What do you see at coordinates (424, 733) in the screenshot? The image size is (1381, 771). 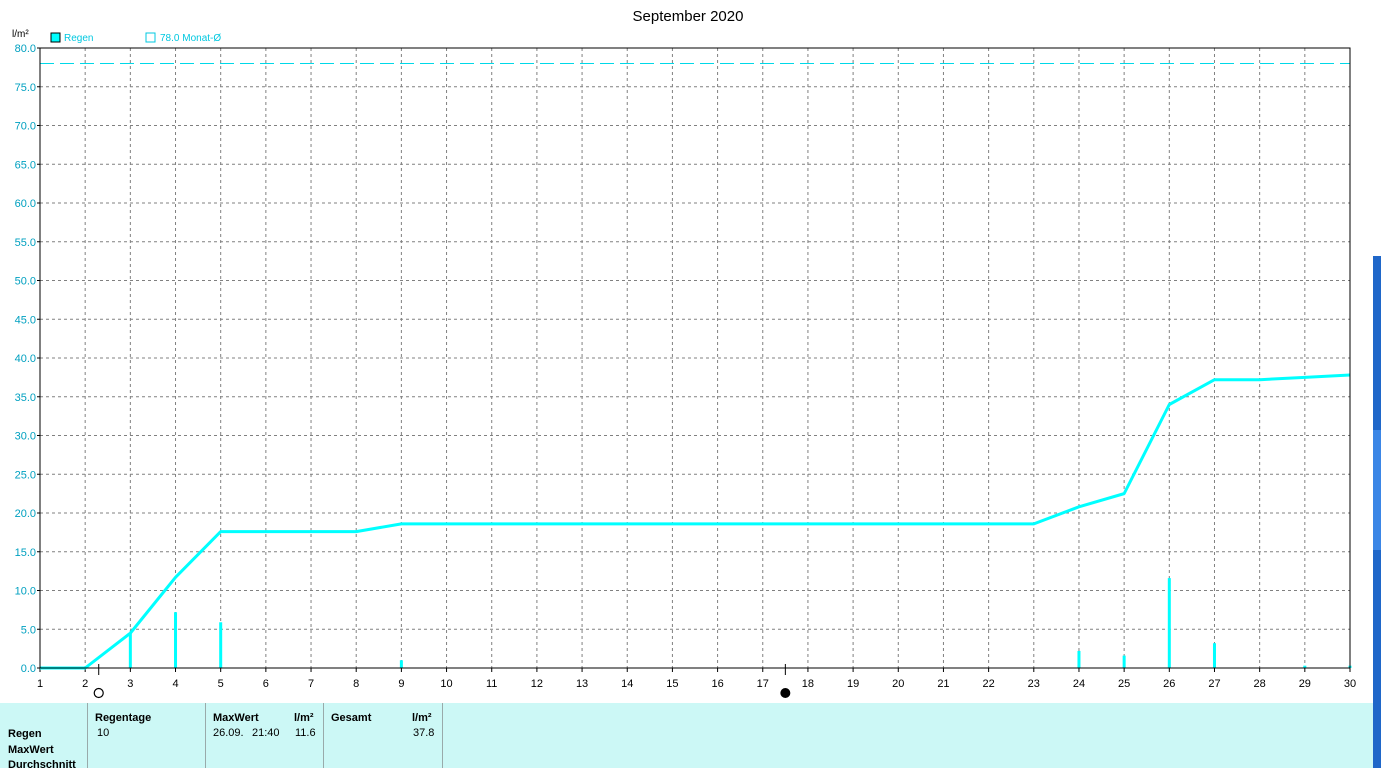 I see `gesamt-value: 37.8` at bounding box center [424, 733].